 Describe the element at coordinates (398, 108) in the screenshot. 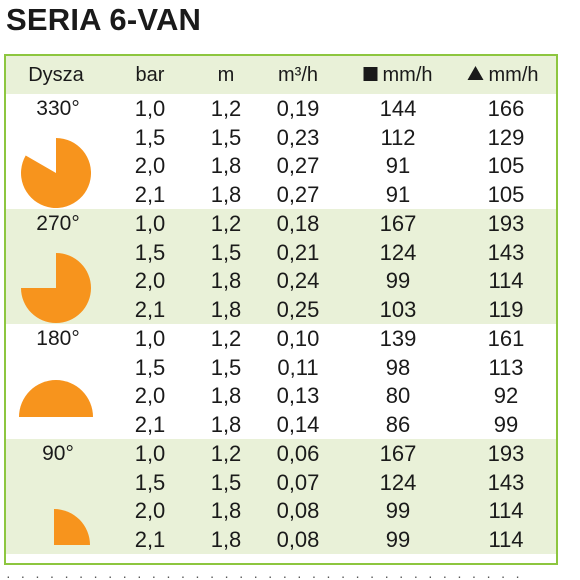

I see `square-rate-cell: 144` at that location.